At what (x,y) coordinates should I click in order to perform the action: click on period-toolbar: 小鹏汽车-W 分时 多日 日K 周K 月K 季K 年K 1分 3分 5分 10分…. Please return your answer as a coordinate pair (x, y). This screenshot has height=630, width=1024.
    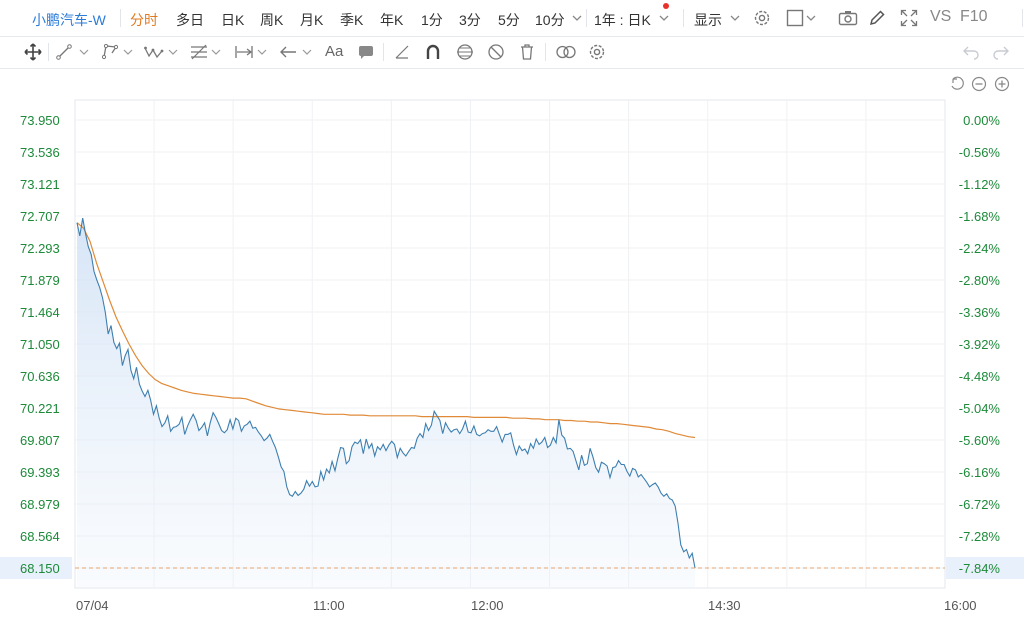
    Looking at the image, I should click on (512, 18).